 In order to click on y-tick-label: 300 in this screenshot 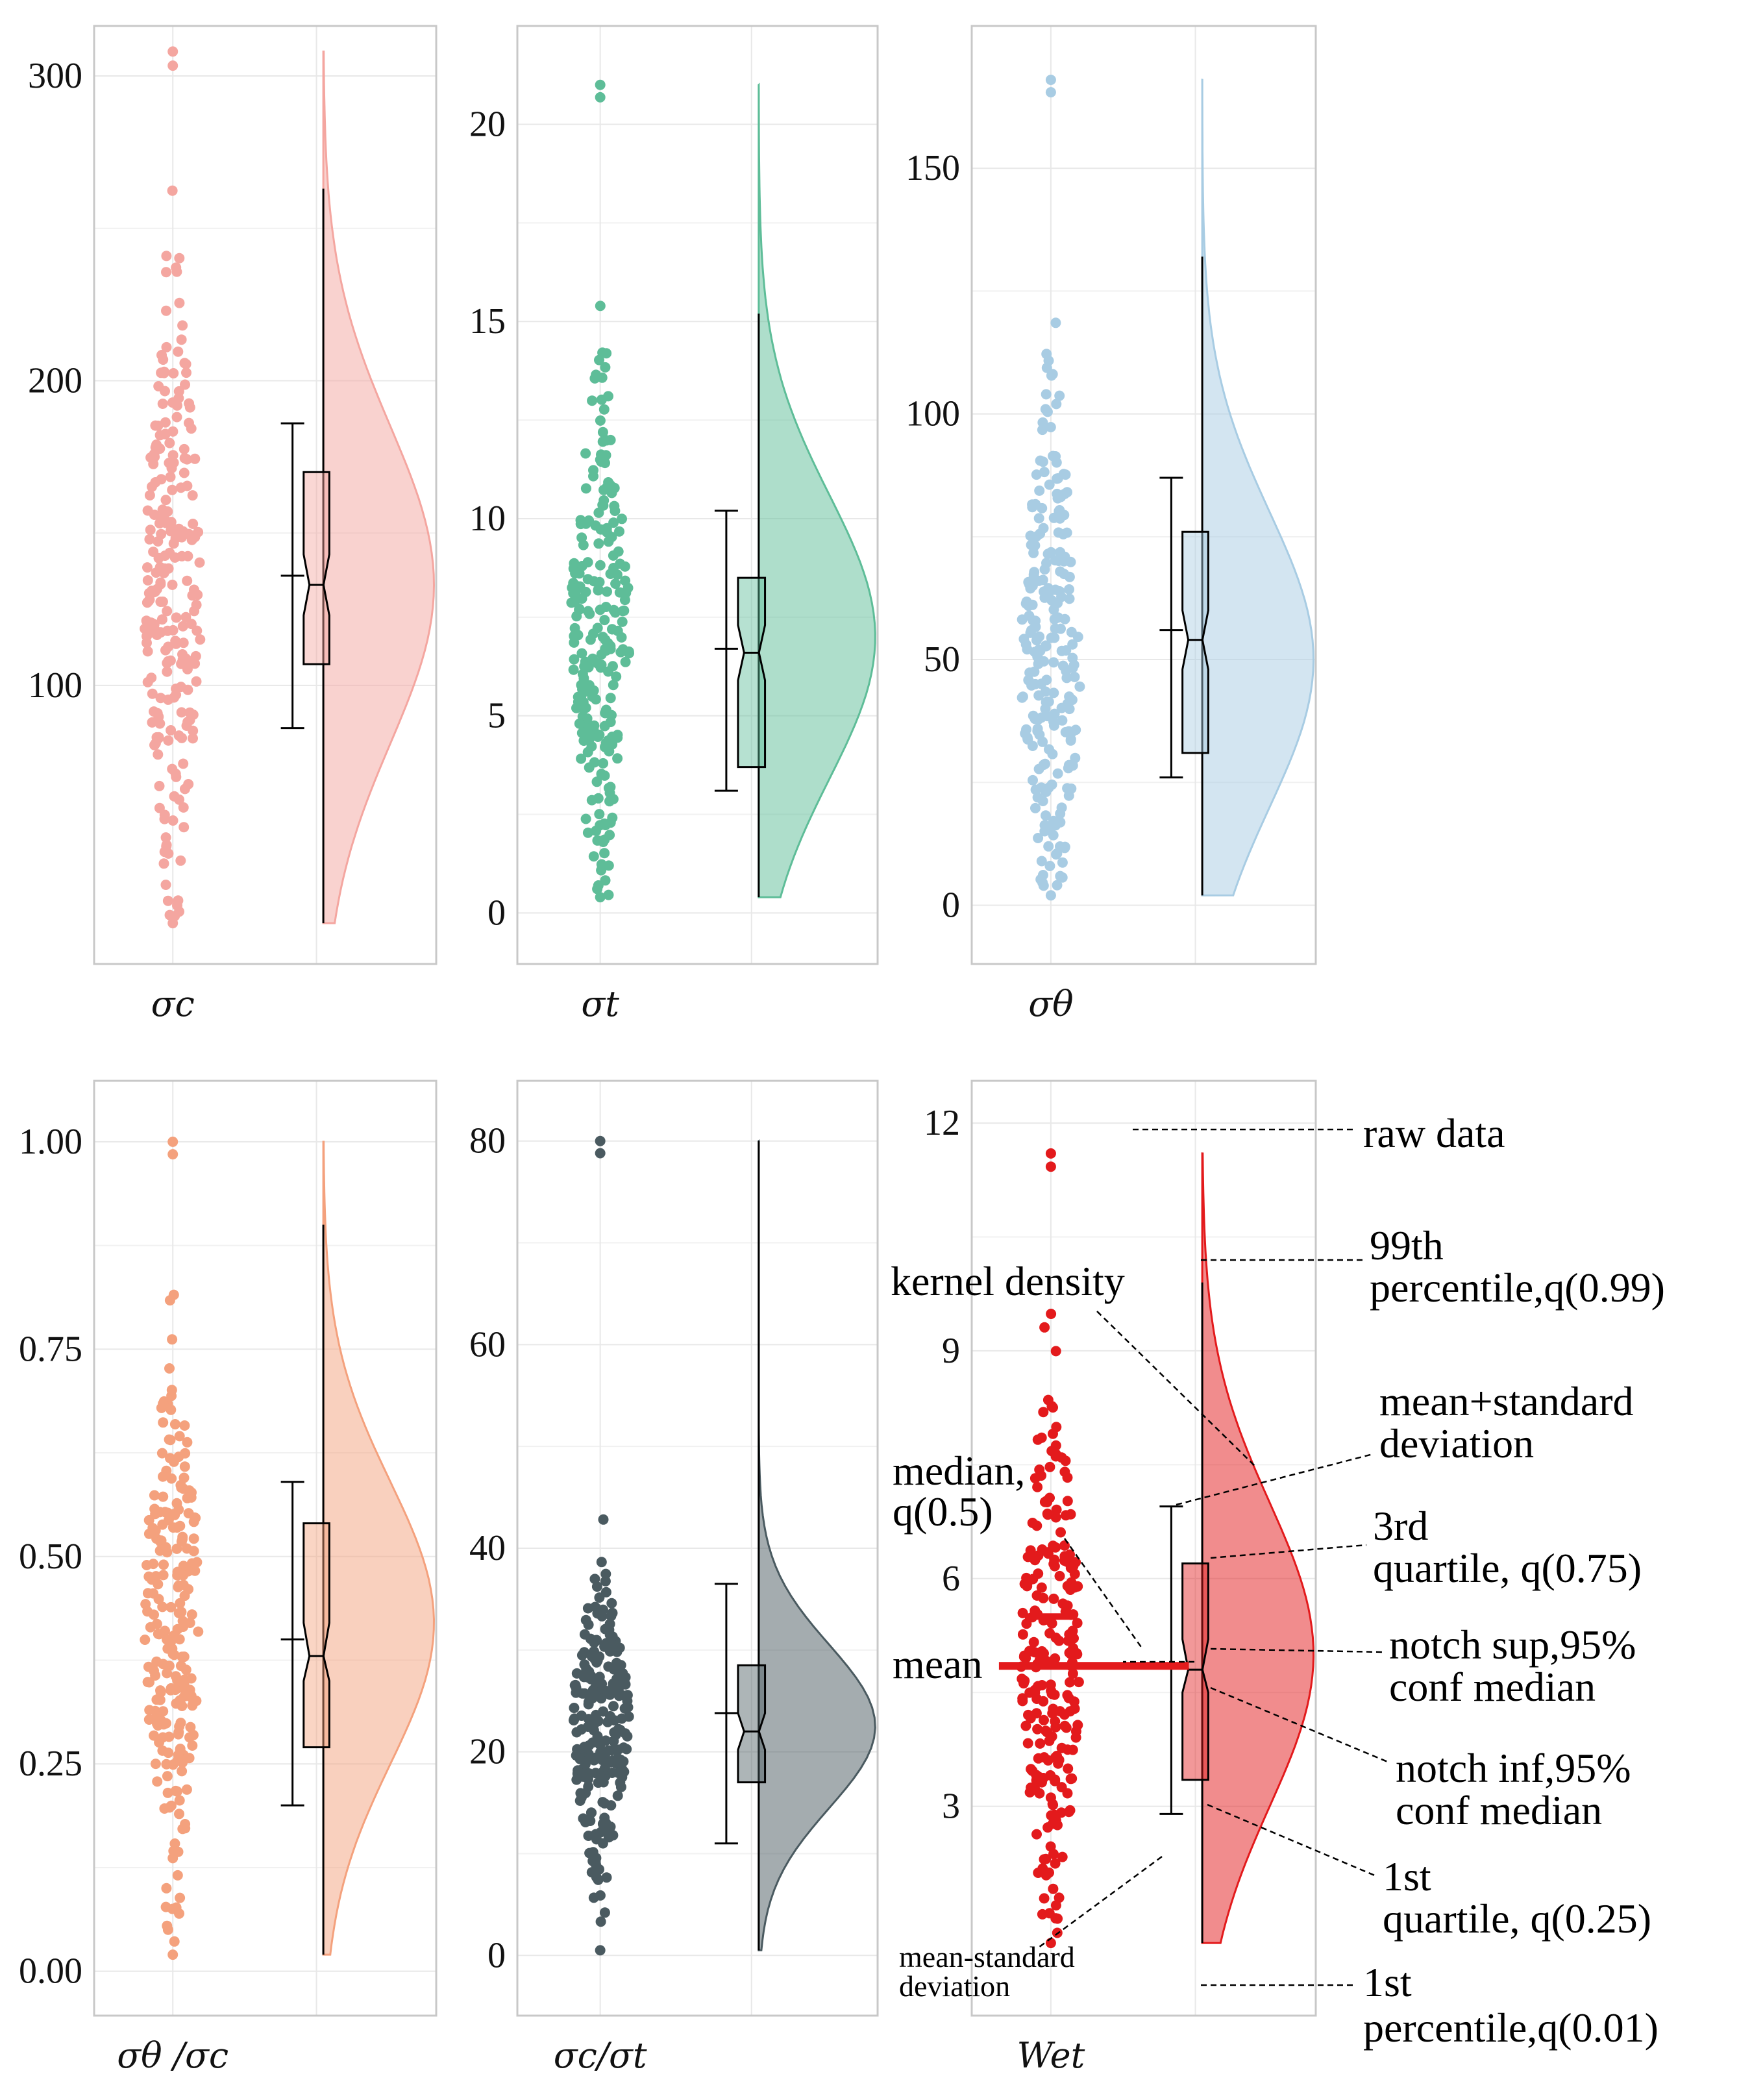, I will do `click(55, 76)`.